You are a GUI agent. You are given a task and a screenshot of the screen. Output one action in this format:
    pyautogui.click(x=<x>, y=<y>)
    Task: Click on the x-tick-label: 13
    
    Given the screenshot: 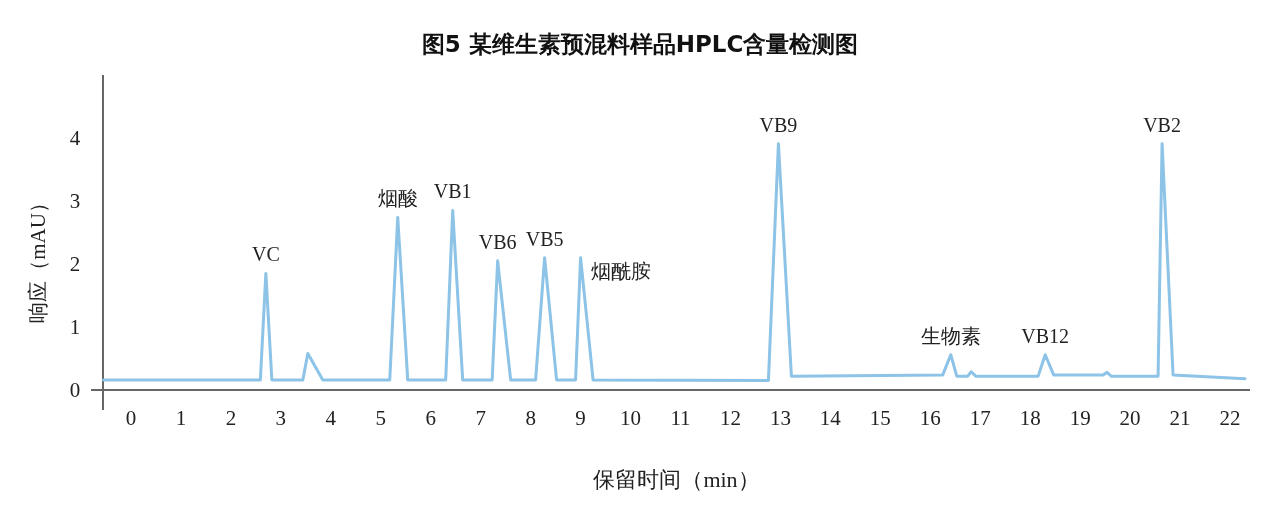 What is the action you would take?
    pyautogui.click(x=780, y=418)
    